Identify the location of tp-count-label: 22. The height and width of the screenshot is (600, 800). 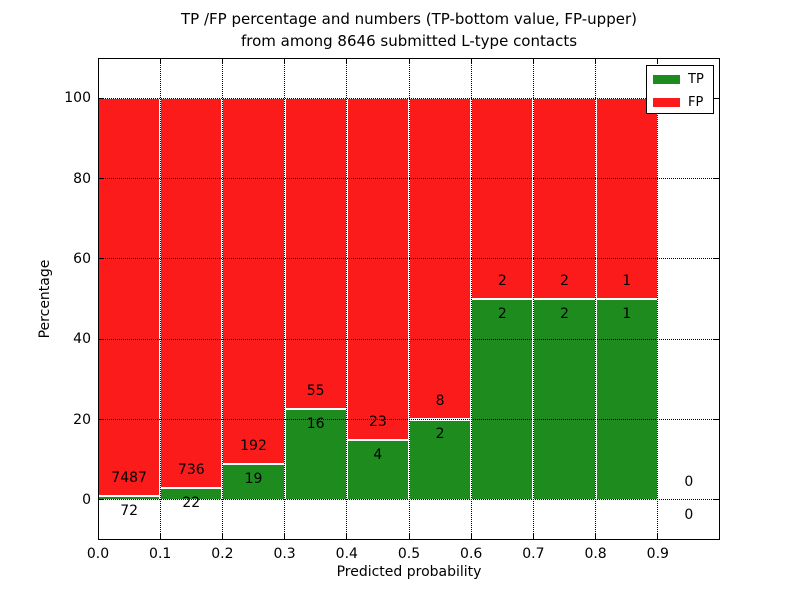
(191, 503).